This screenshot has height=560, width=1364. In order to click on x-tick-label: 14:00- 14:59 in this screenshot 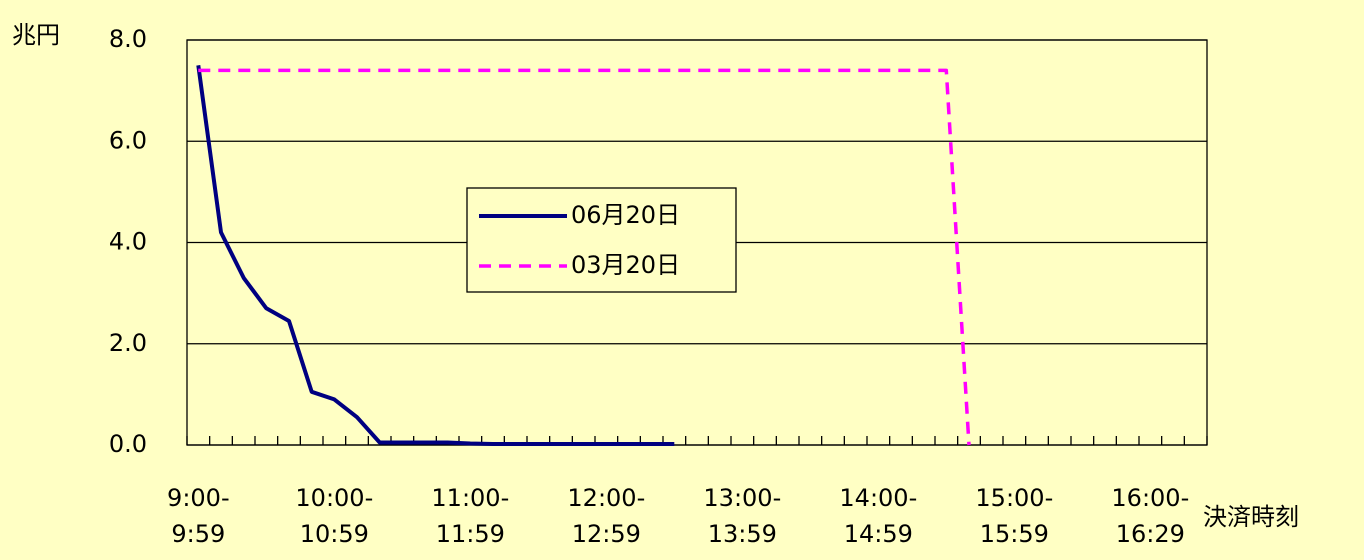, I will do `click(878, 516)`.